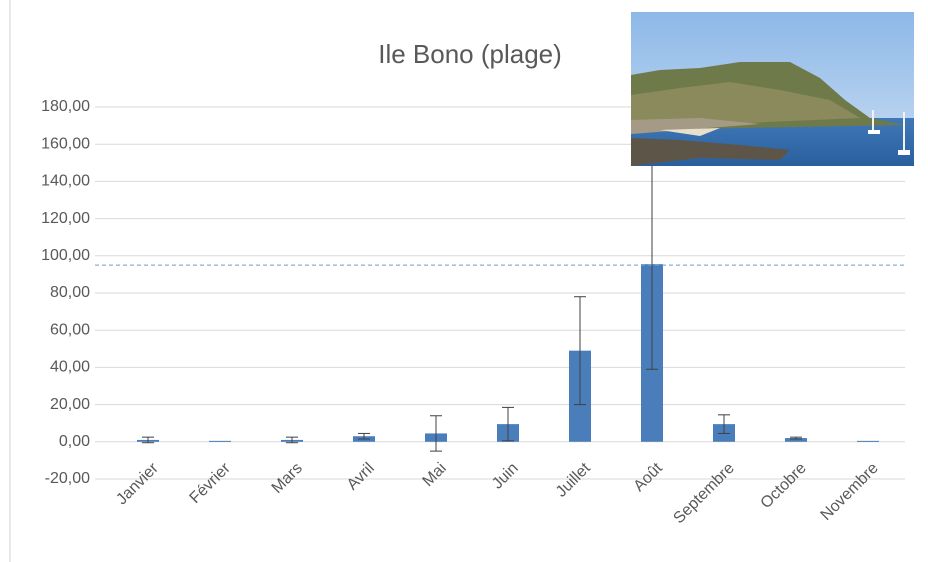 The height and width of the screenshot is (562, 928). I want to click on y-tick-label: -20,00, so click(67, 478).